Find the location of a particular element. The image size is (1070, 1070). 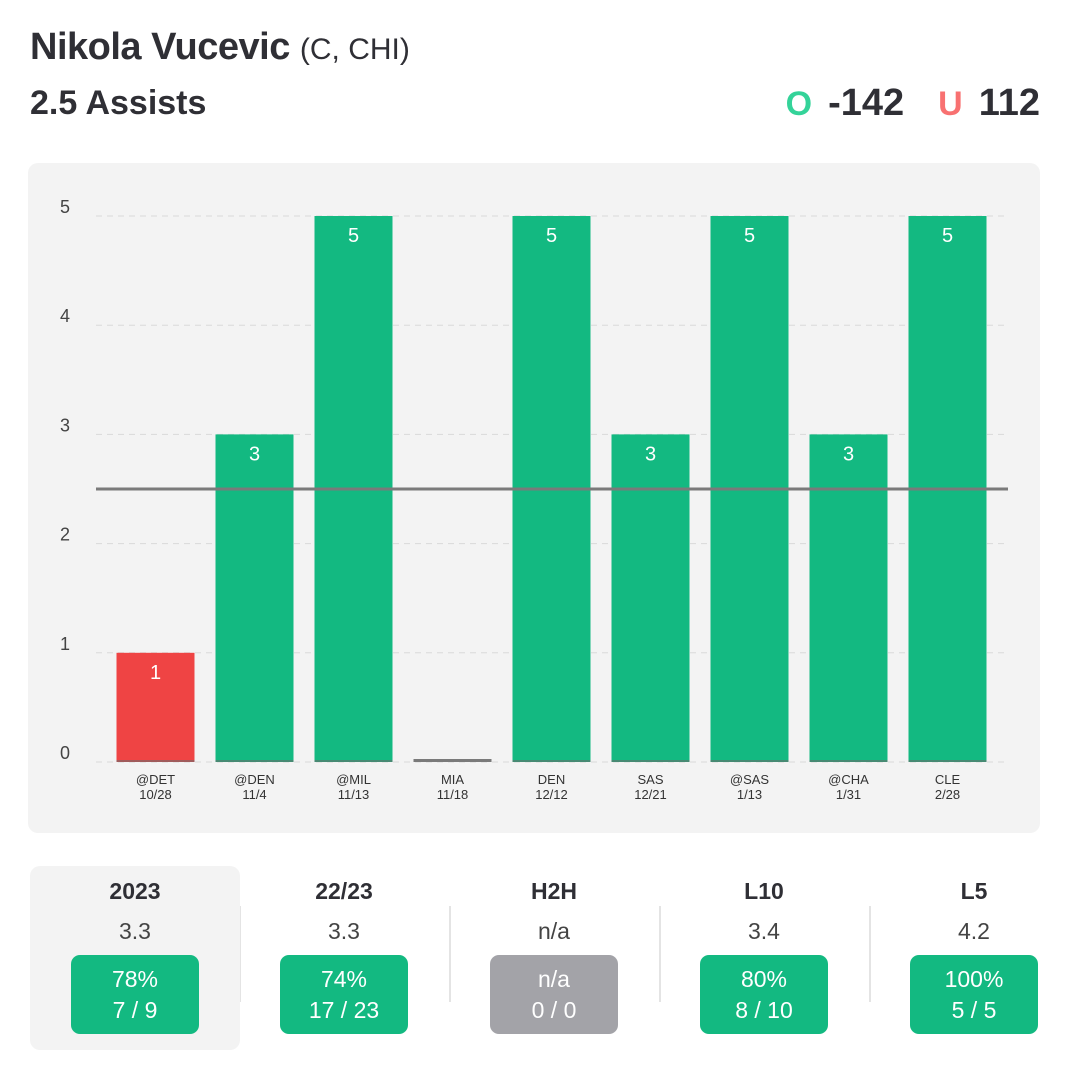

stat-hit-record: 5 / 5 is located at coordinates (974, 1009).